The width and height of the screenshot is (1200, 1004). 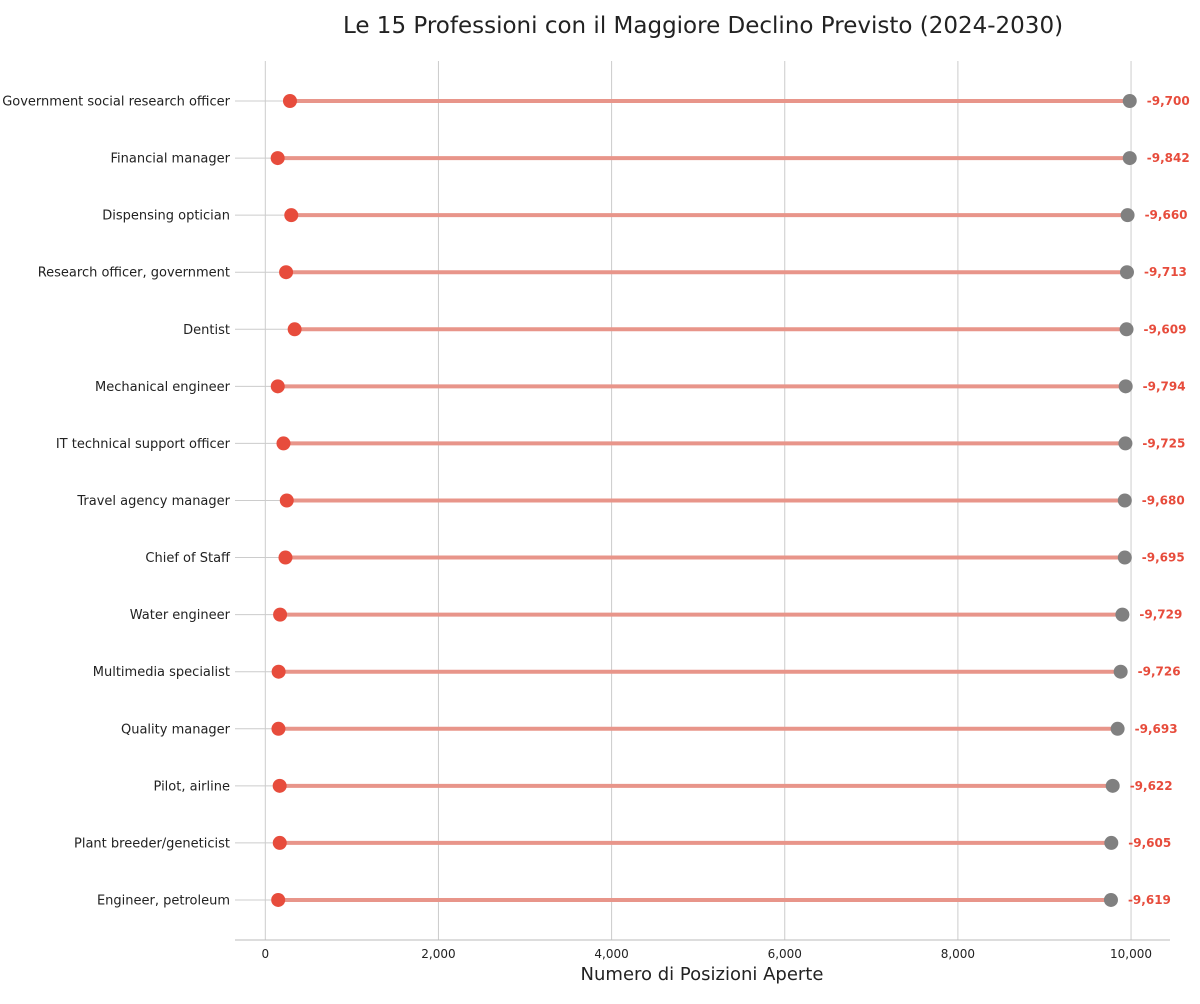 What do you see at coordinates (1168, 158) in the screenshot?
I see `change-label: -9,842` at bounding box center [1168, 158].